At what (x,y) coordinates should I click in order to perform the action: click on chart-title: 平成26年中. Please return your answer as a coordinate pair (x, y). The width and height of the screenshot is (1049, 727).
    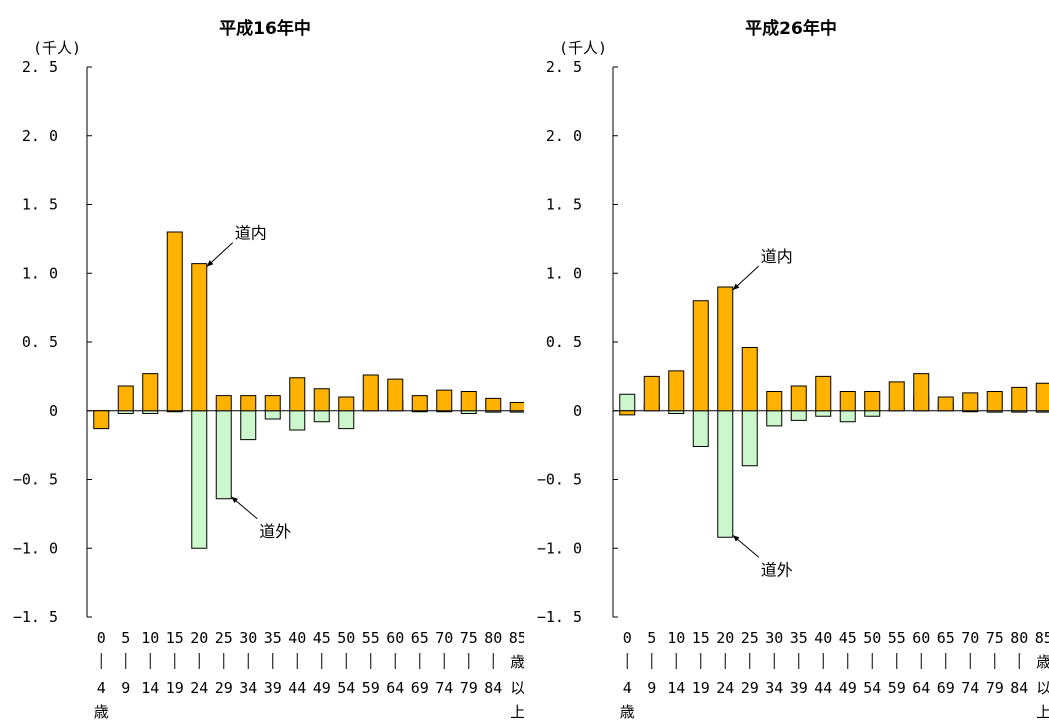
    Looking at the image, I should click on (791, 28).